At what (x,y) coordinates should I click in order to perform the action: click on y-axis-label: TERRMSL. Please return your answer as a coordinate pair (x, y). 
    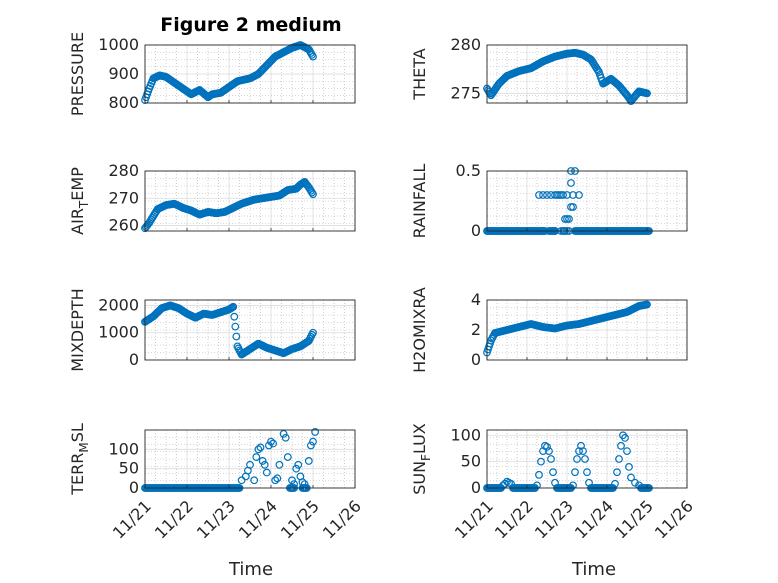
    Looking at the image, I should click on (79, 459).